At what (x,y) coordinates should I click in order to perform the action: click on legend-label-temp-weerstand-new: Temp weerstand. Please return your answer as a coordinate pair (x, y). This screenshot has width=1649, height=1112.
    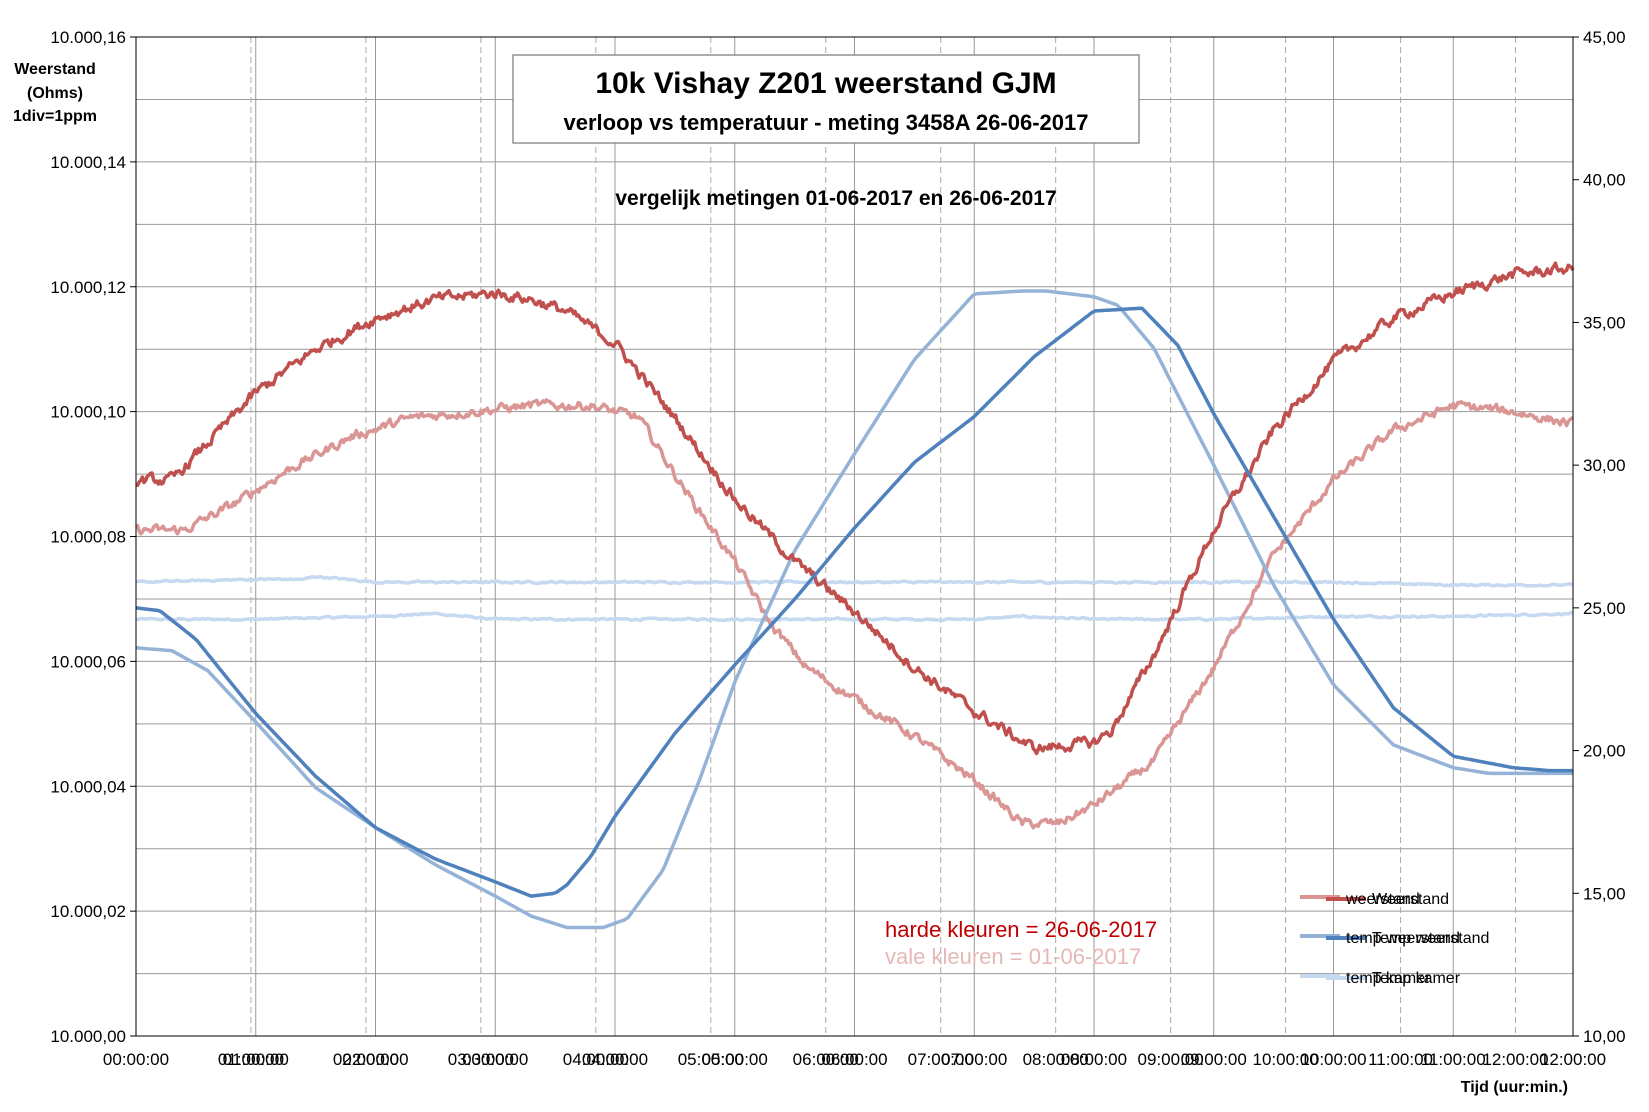
    Looking at the image, I should click on (1430, 938).